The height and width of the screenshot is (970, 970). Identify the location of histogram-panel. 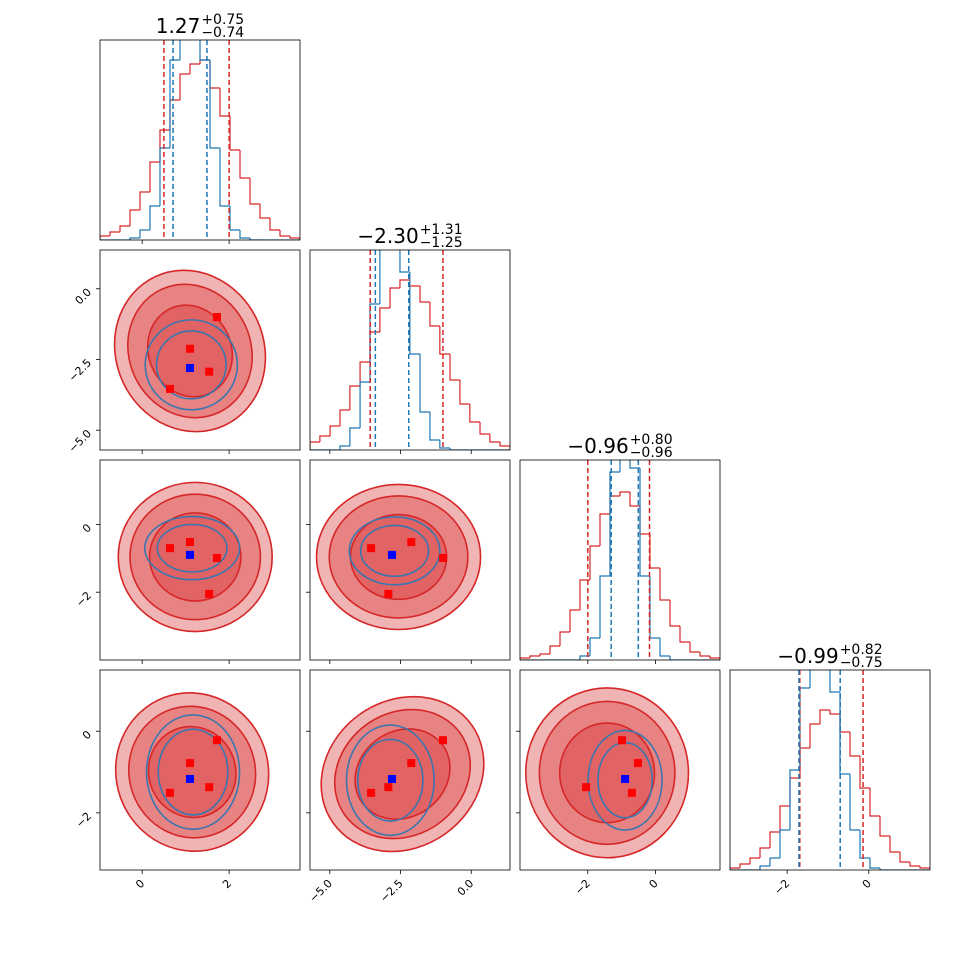
(620, 560).